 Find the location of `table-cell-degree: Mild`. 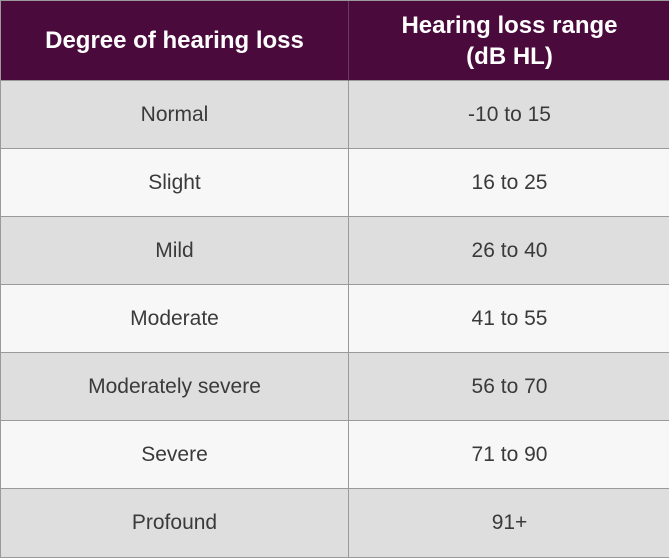

table-cell-degree: Mild is located at coordinates (175, 251).